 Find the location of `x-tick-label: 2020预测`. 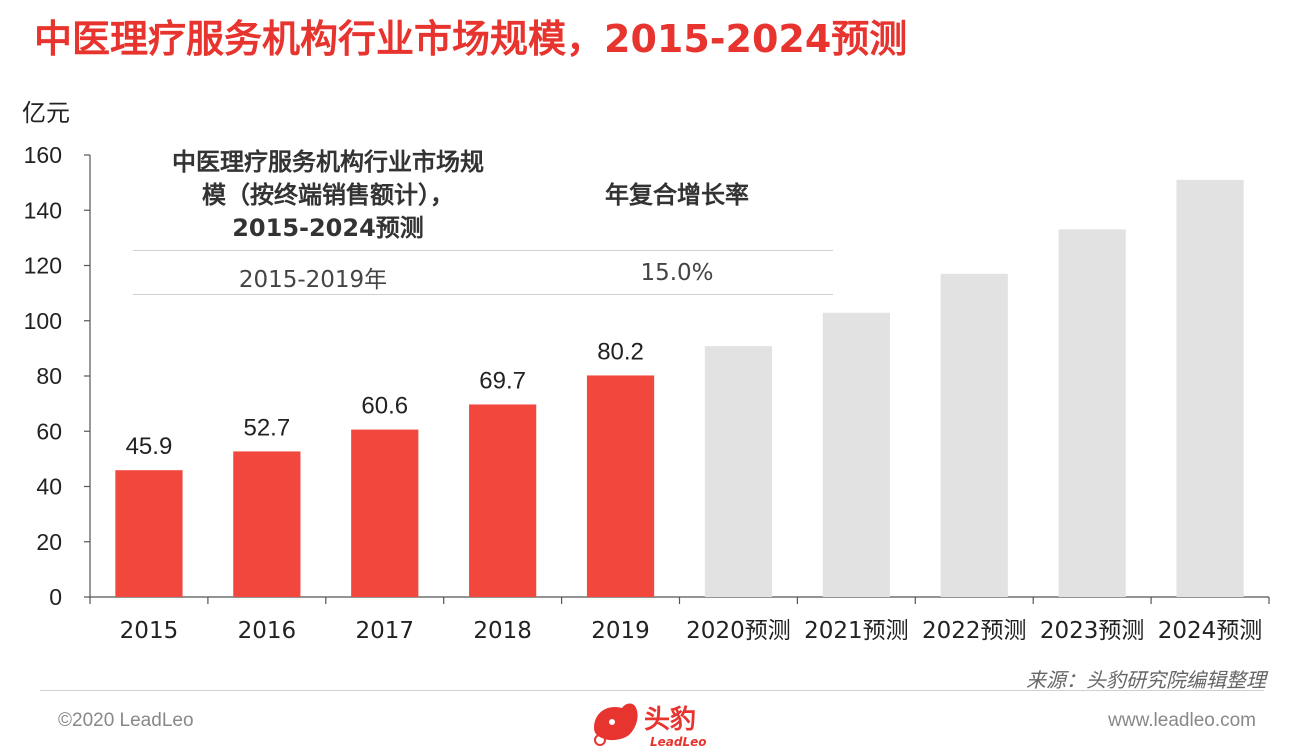

x-tick-label: 2020预测 is located at coordinates (738, 631).